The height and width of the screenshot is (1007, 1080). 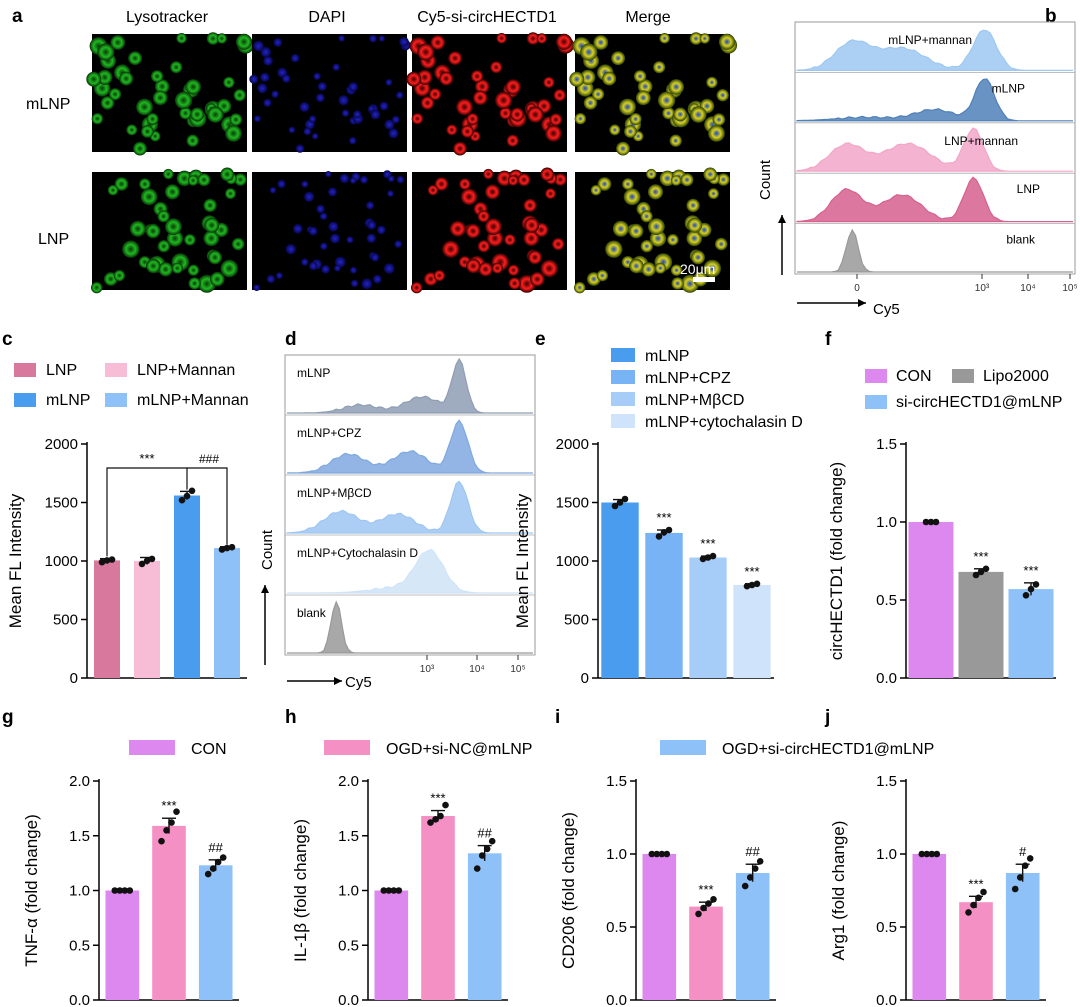 I want to click on y-tick-label: 2.0, so click(x=348, y=781).